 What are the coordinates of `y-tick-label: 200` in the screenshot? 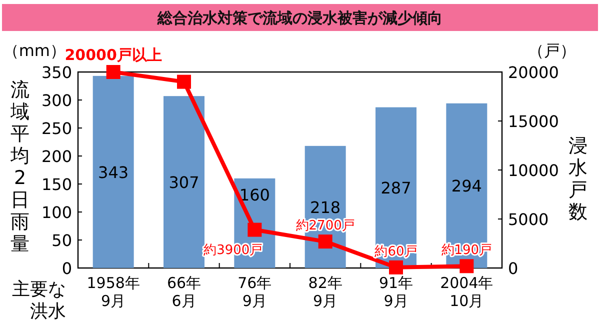 It's located at (56, 156).